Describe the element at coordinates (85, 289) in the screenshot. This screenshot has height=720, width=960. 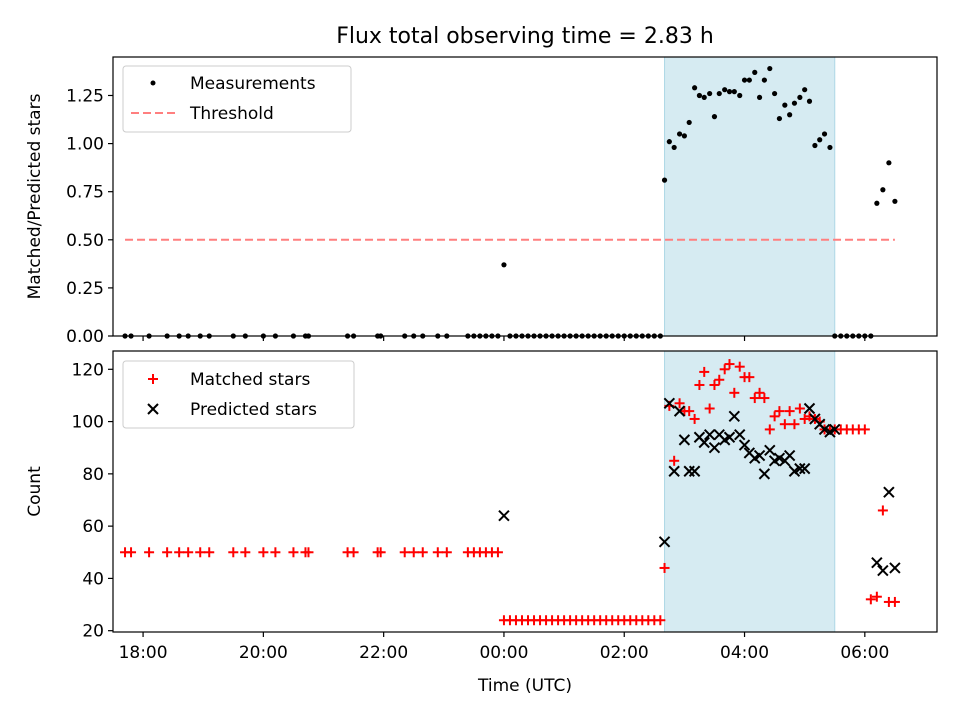
I see `y-tick-label: 0.25` at that location.